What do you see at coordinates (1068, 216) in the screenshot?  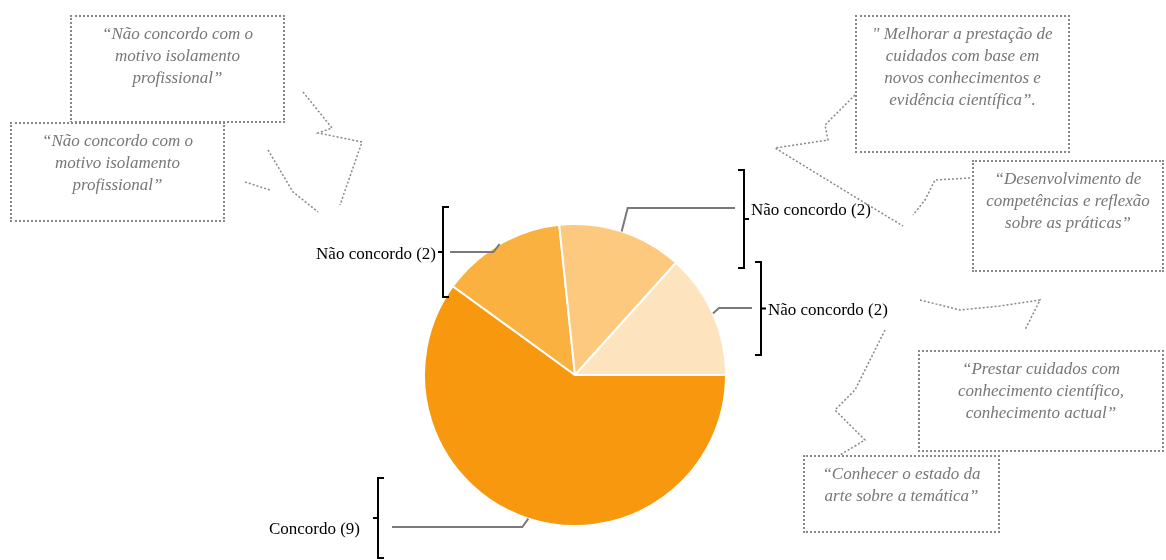 I see `text: “Desenvolvimento de competências e reflexão sobre as práticas”` at bounding box center [1068, 216].